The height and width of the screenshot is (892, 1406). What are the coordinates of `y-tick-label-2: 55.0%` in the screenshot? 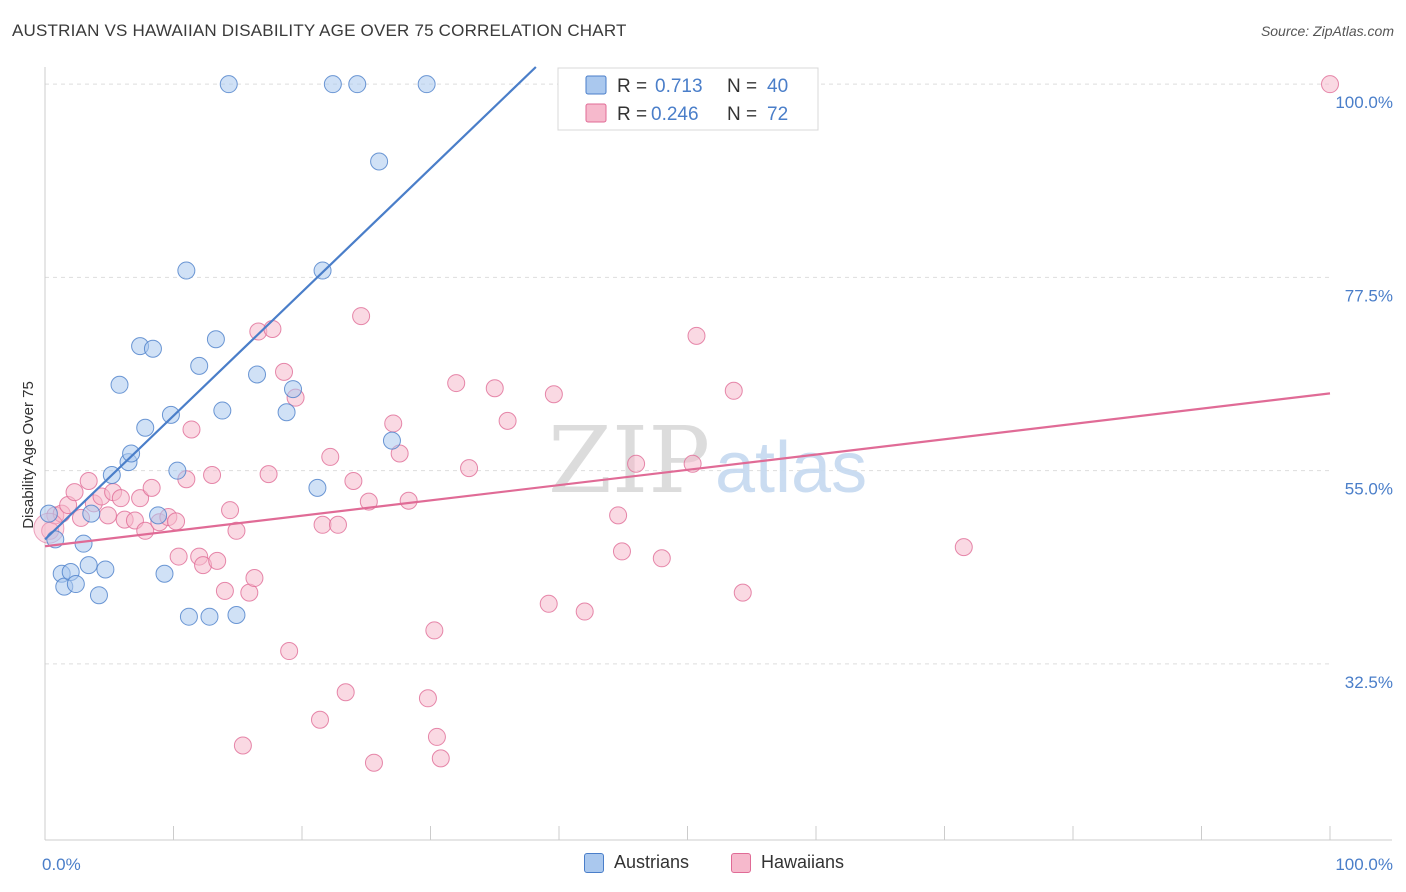 It's located at (1369, 489).